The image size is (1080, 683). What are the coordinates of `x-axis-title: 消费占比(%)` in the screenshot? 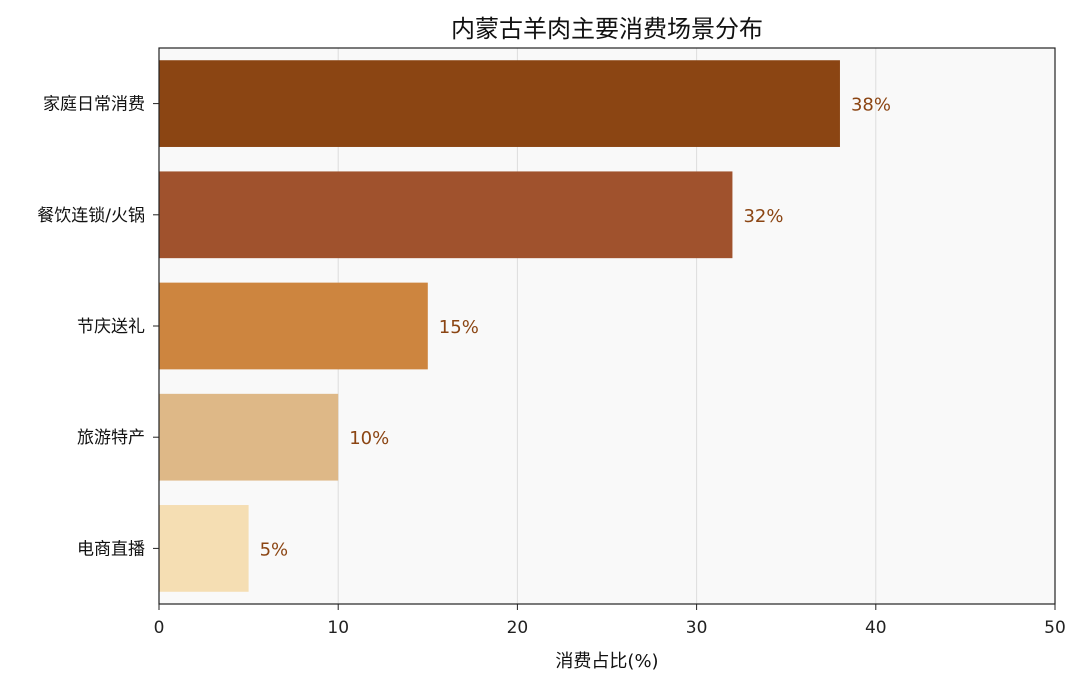 It's located at (606, 661).